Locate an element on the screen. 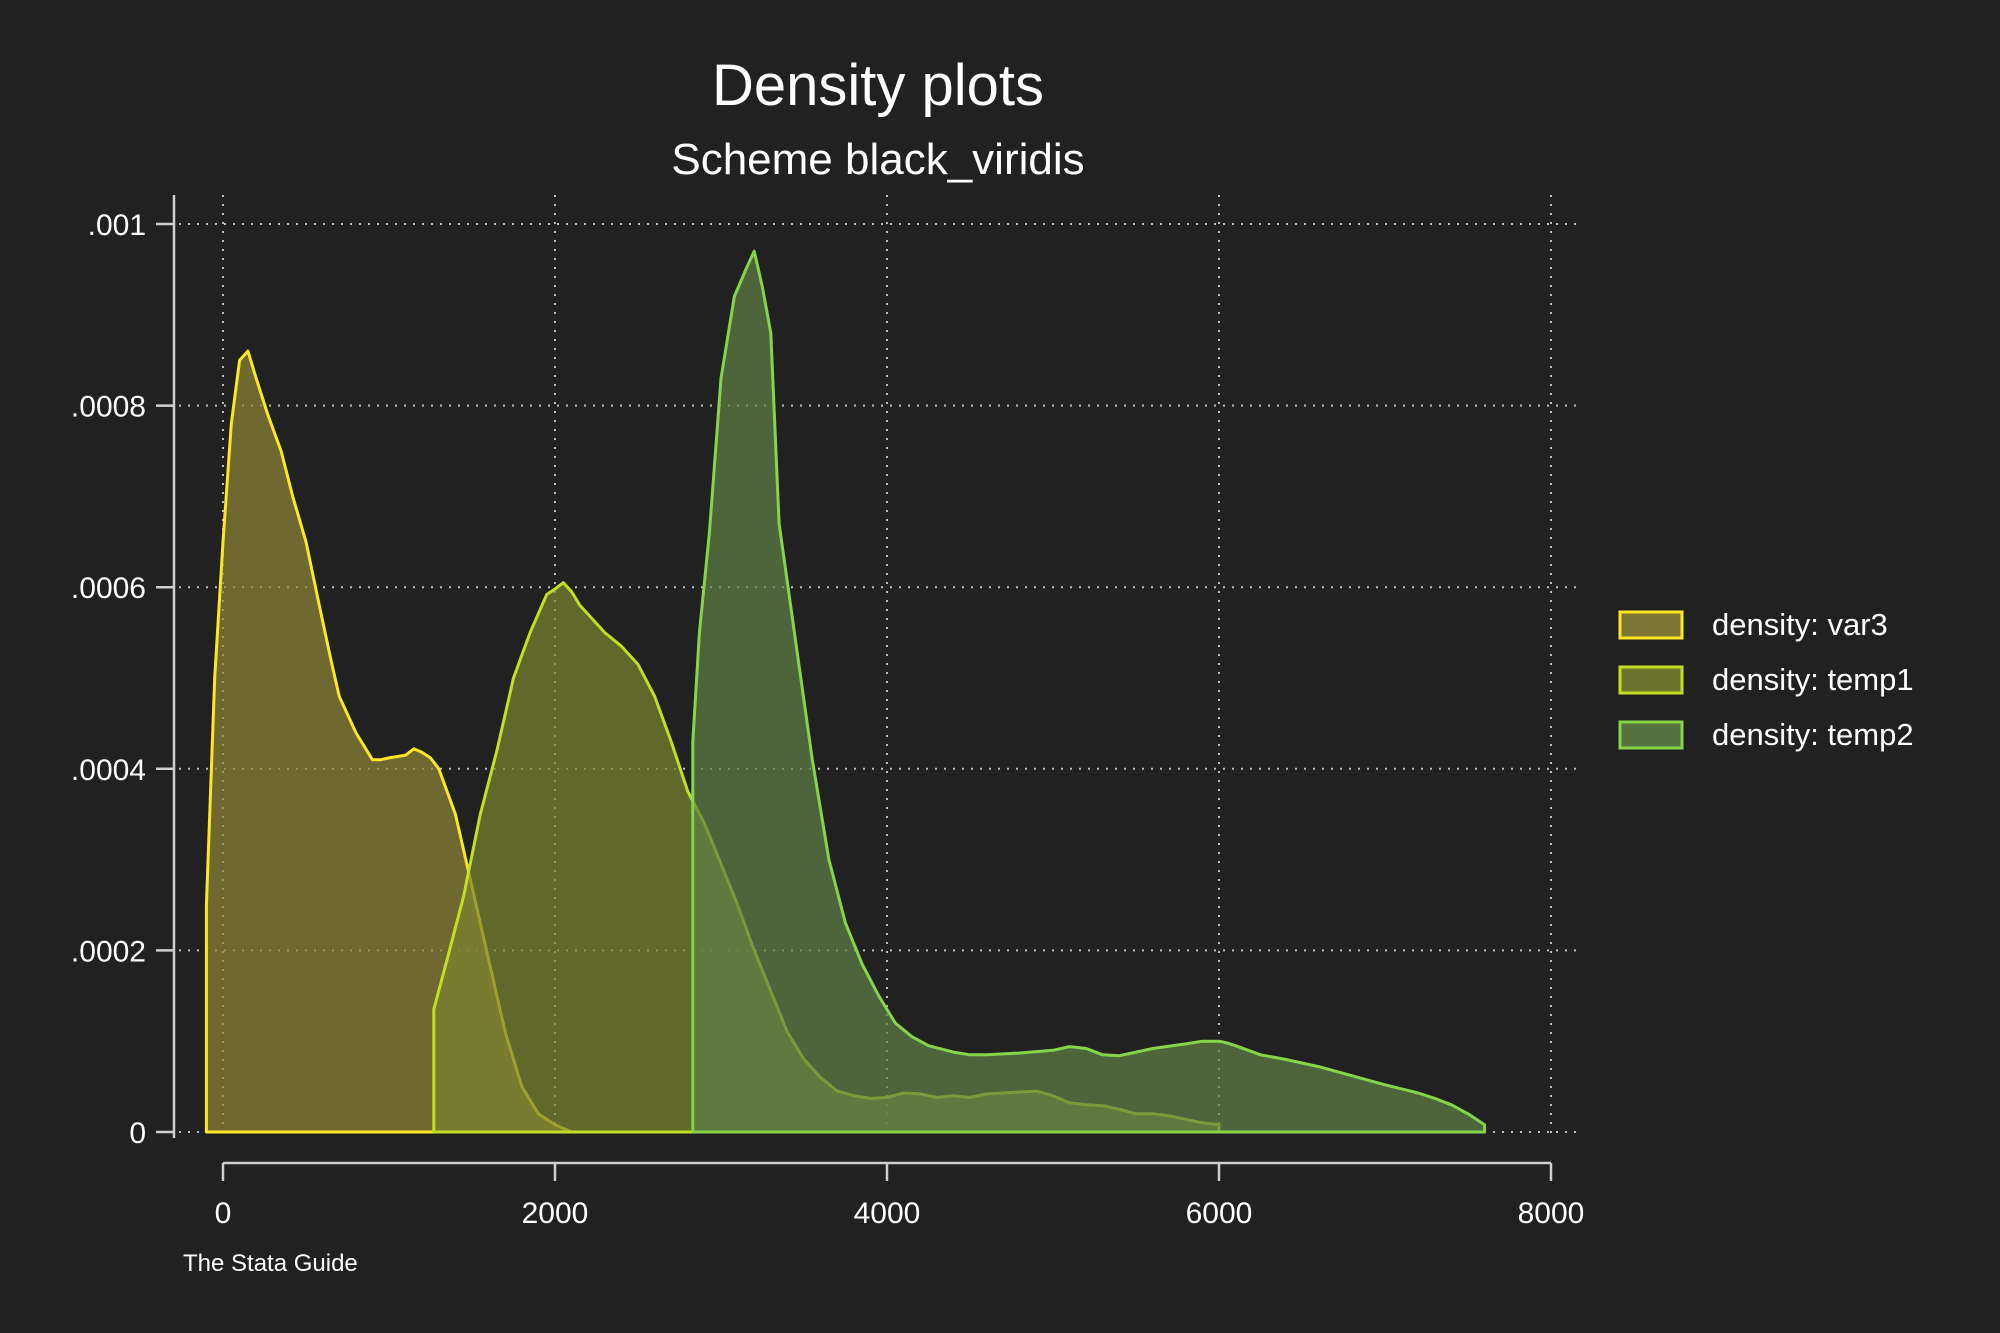 The image size is (2000, 1333). x-tick-label: 6000 is located at coordinates (1219, 1213).